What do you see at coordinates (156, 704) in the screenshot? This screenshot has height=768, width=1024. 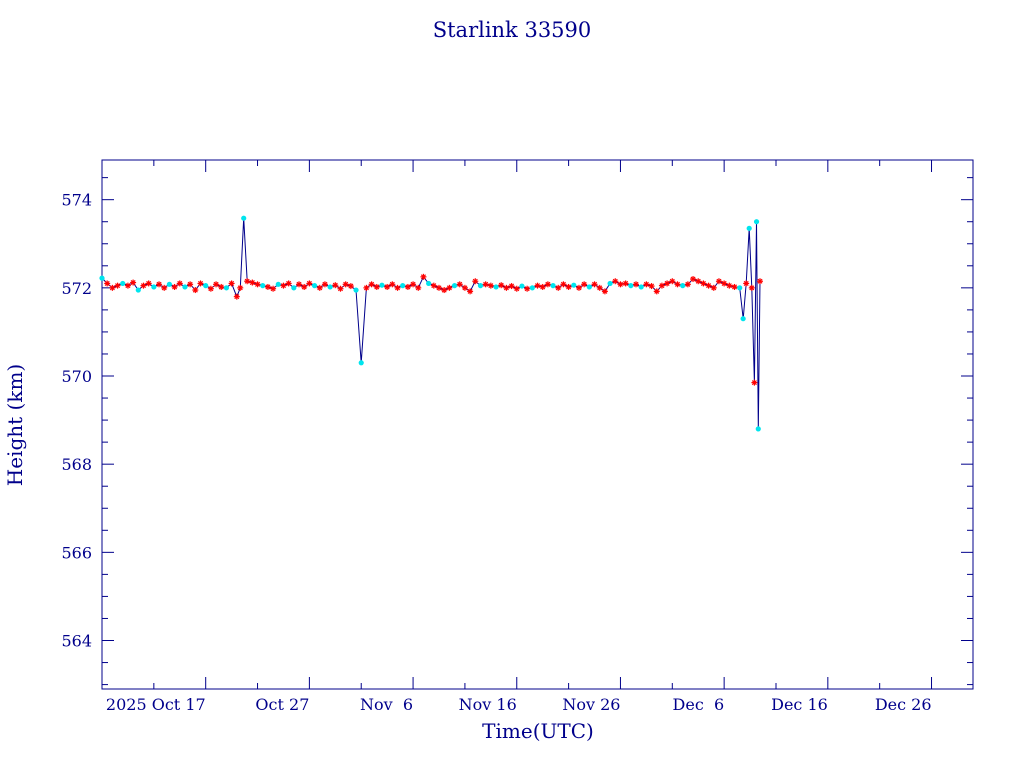 I see `x-tick-label: 2025 Oct 17` at bounding box center [156, 704].